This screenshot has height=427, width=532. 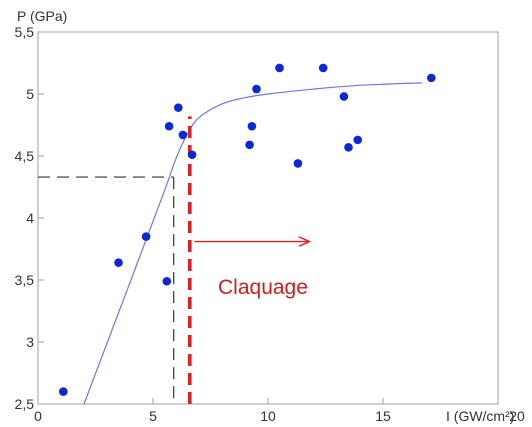 What do you see at coordinates (42, 16) in the screenshot?
I see `y-axis-label: P (GPa)` at bounding box center [42, 16].